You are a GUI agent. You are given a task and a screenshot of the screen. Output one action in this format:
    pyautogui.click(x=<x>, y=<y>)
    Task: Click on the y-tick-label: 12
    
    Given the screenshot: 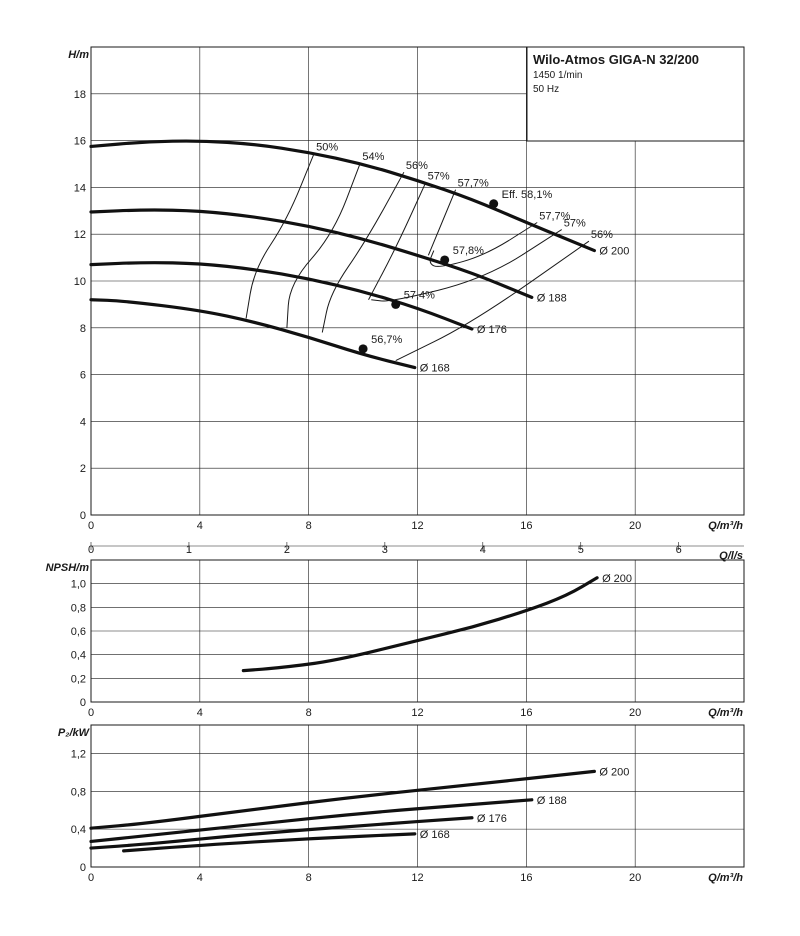 What is the action you would take?
    pyautogui.click(x=80, y=235)
    